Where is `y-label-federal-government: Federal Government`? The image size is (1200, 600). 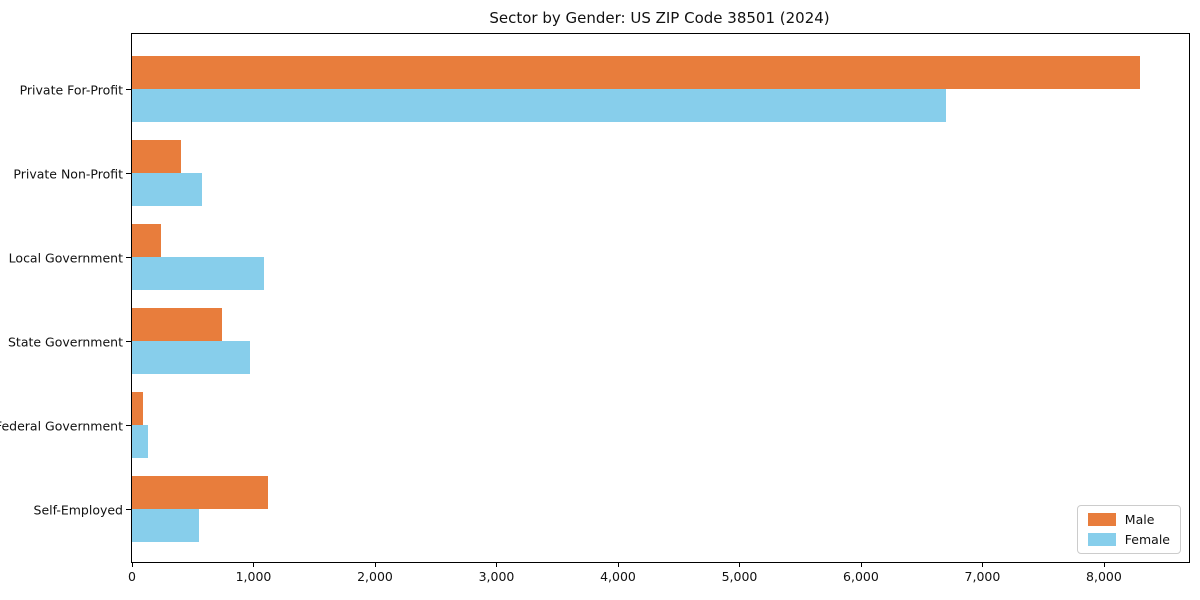 y-label-federal-government: Federal Government is located at coordinates (61, 425).